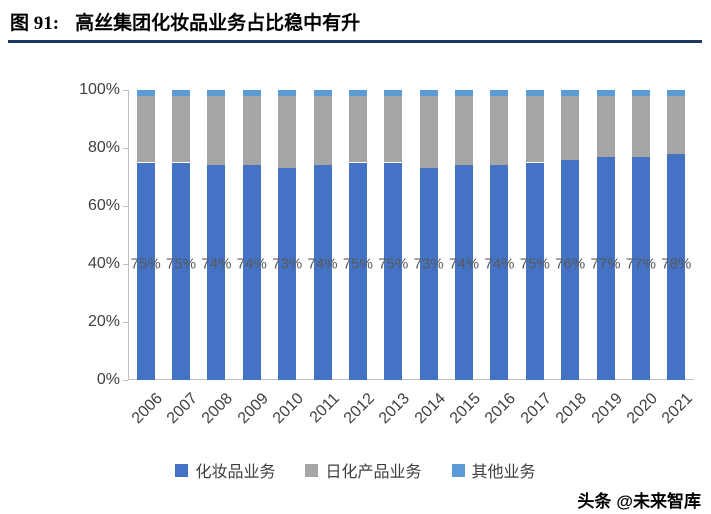 Image resolution: width=711 pixels, height=514 pixels. I want to click on figure-title-text: 高丝集团化妆品业务占比稳中有升, so click(218, 23).